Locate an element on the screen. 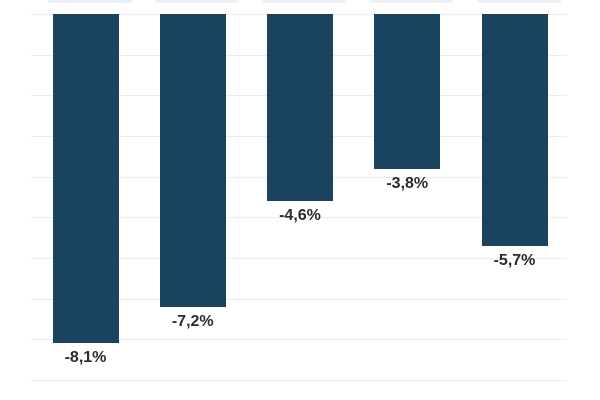  bar-value-label: -8,1% is located at coordinates (85, 358).